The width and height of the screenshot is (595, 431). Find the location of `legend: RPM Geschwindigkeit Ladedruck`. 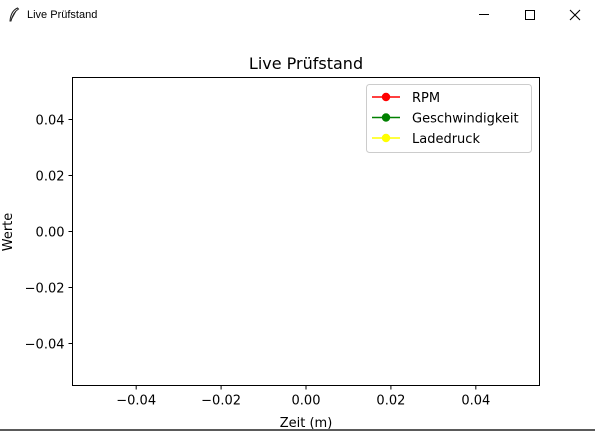

legend: RPM Geschwindigkeit Ladedruck is located at coordinates (449, 118).